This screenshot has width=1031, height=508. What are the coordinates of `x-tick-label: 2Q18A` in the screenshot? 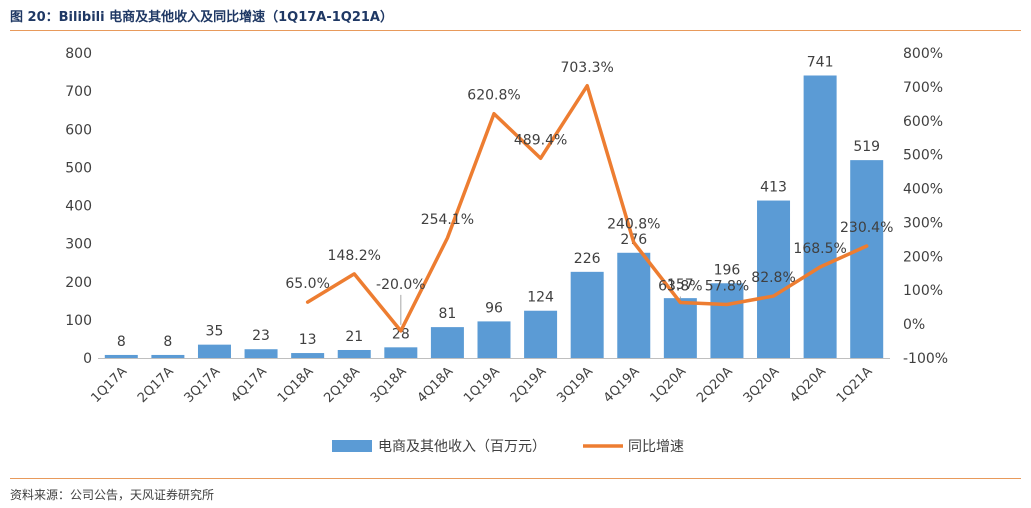 It's located at (342, 385).